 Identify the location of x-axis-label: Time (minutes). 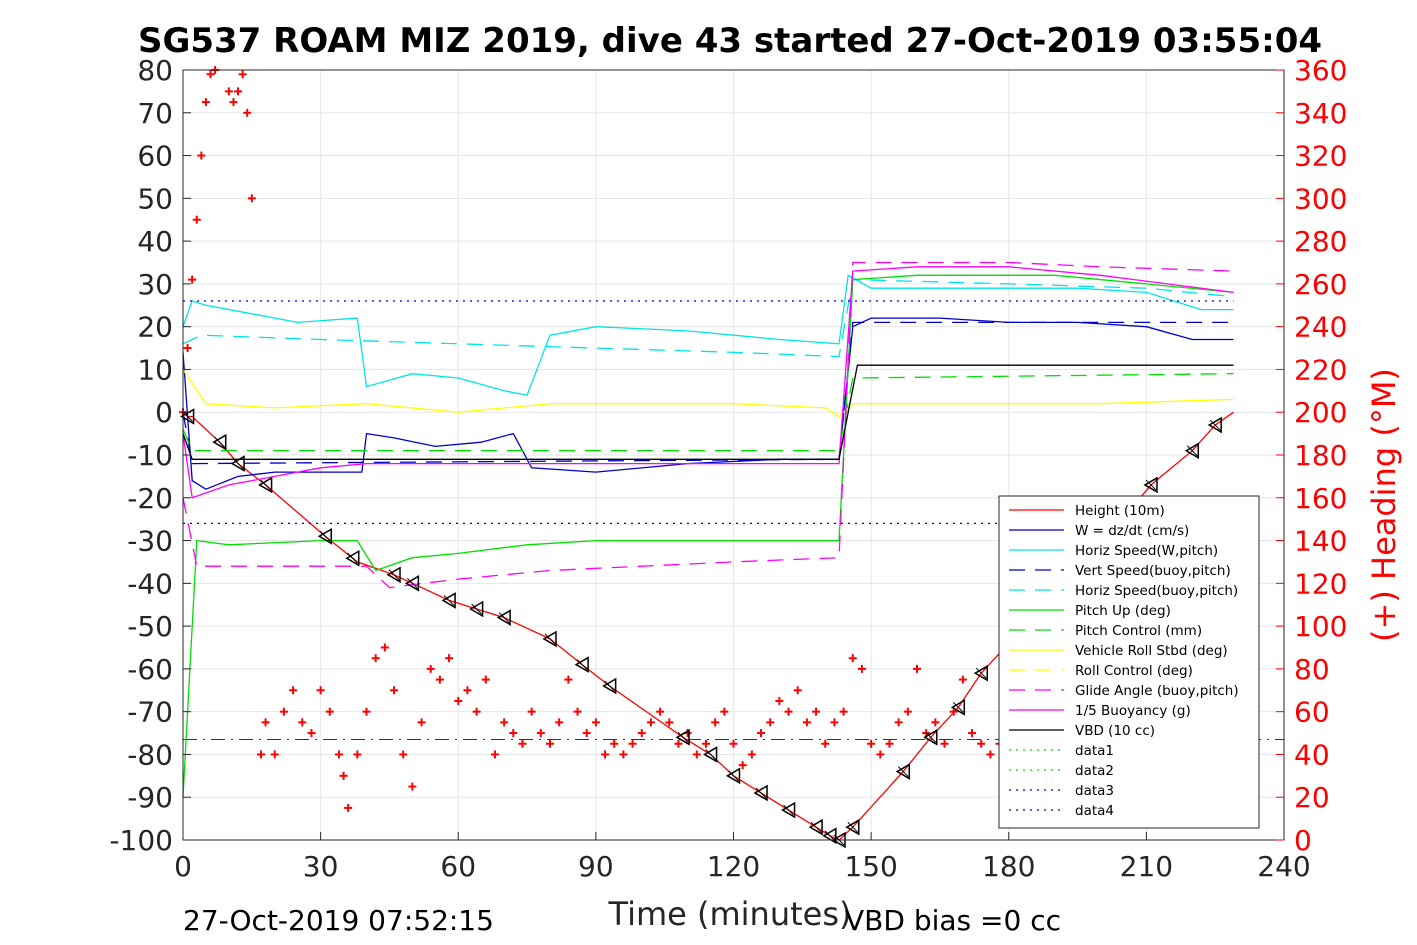
(730, 914).